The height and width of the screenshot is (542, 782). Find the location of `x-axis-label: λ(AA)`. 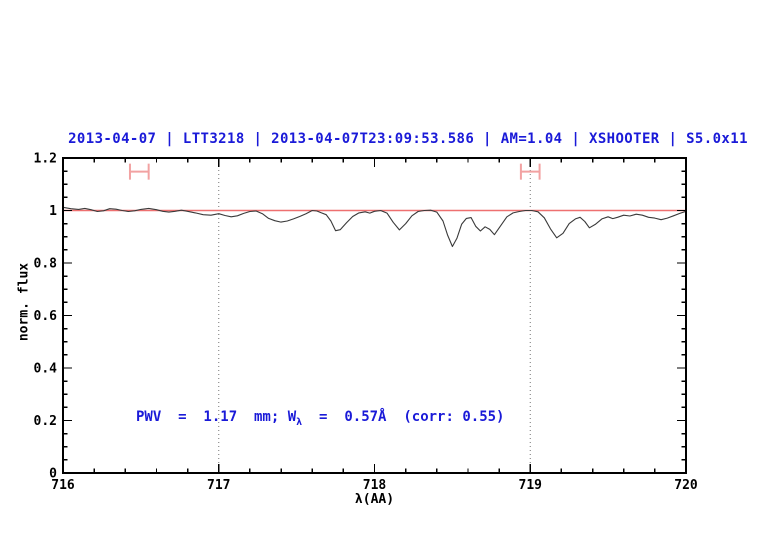

x-axis-label: λ(AA) is located at coordinates (374, 499).